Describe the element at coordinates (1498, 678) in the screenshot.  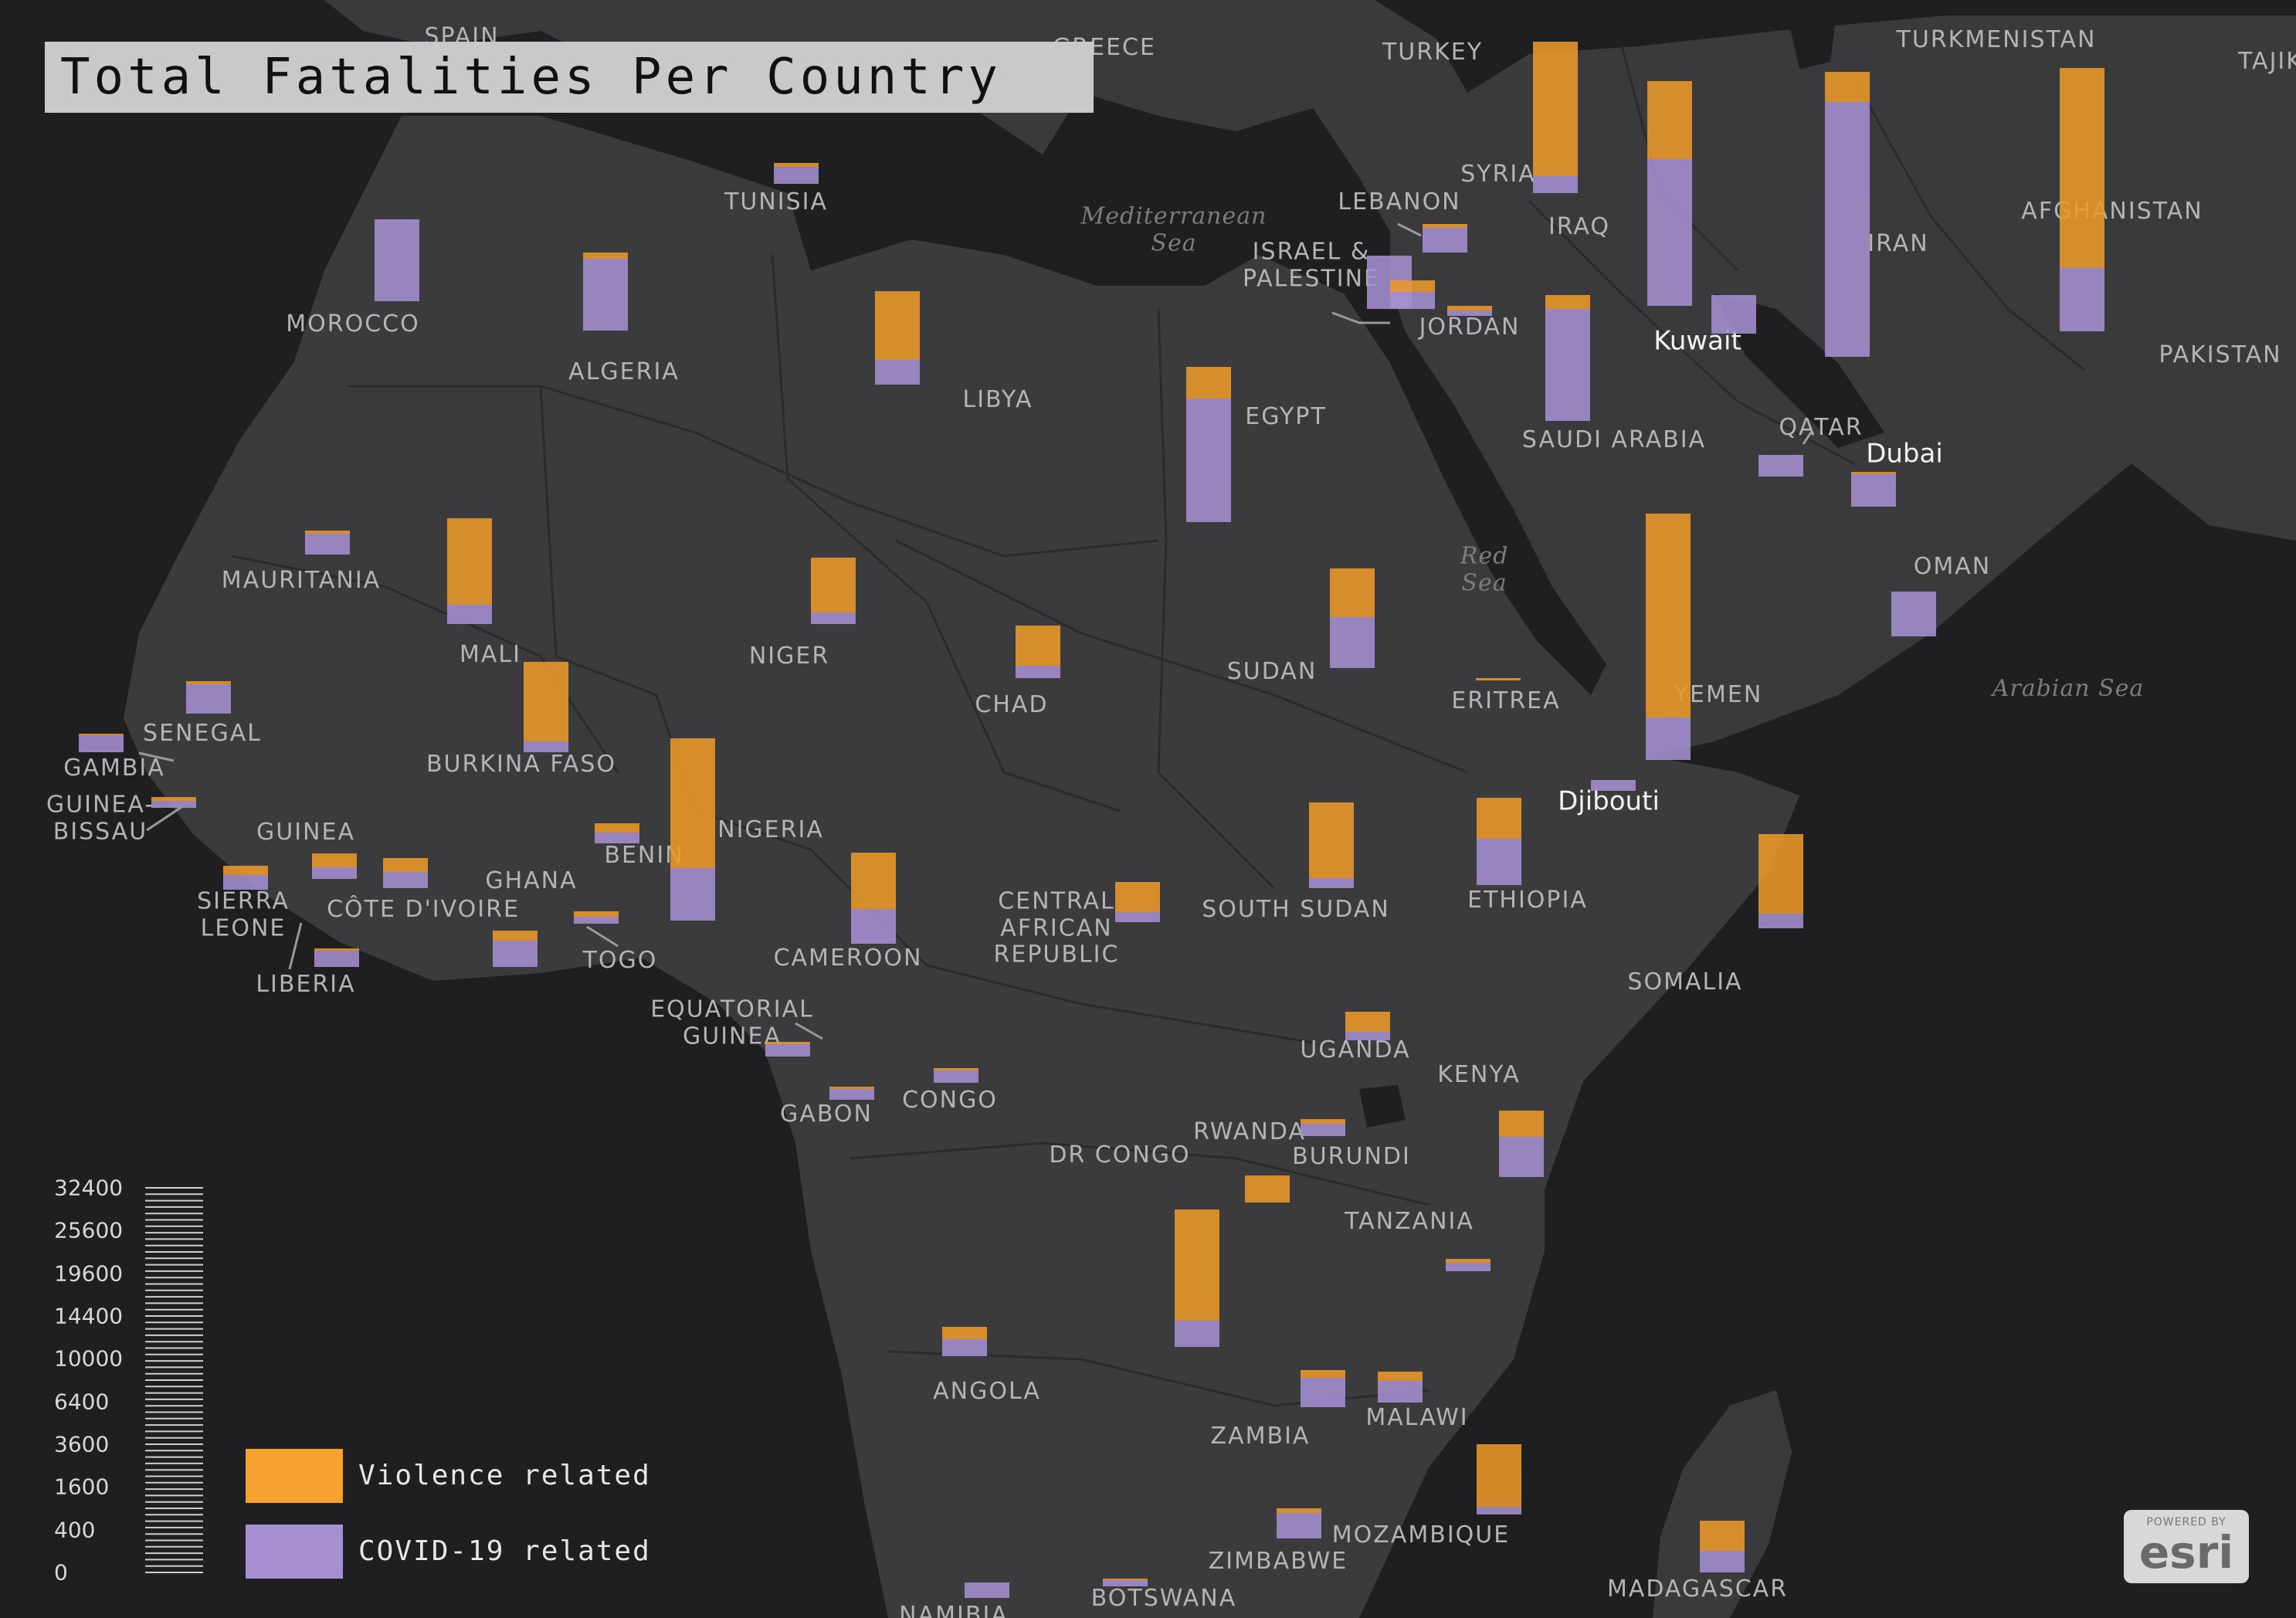
I see `bar-eritrea` at that location.